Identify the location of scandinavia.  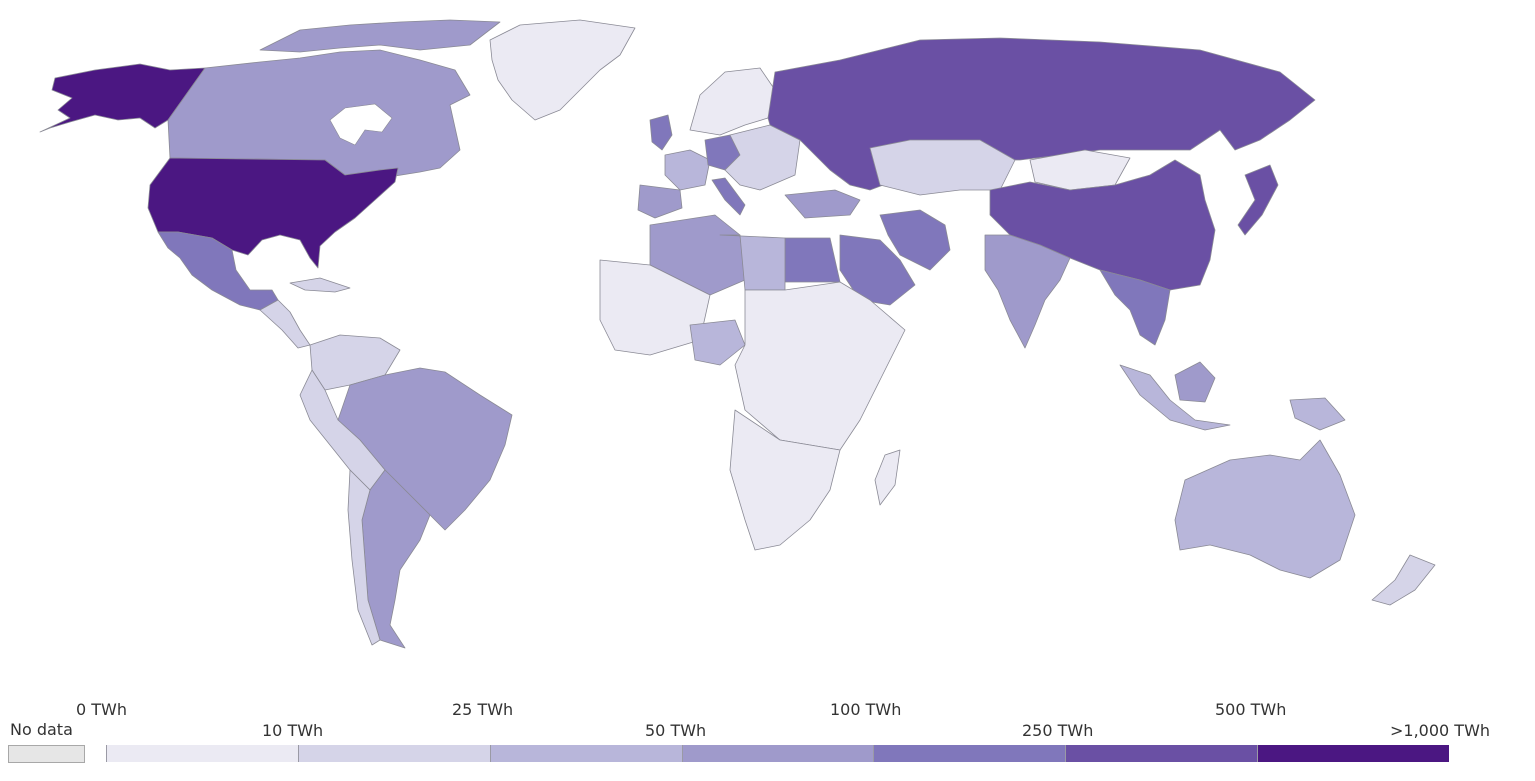
(732, 101).